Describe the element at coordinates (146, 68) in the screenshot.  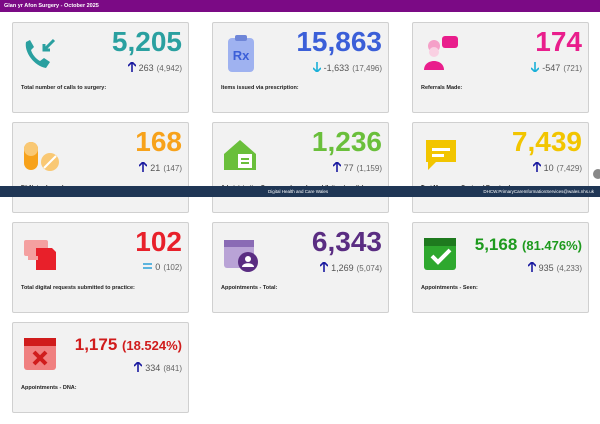
I see `change-value: 263` at that location.